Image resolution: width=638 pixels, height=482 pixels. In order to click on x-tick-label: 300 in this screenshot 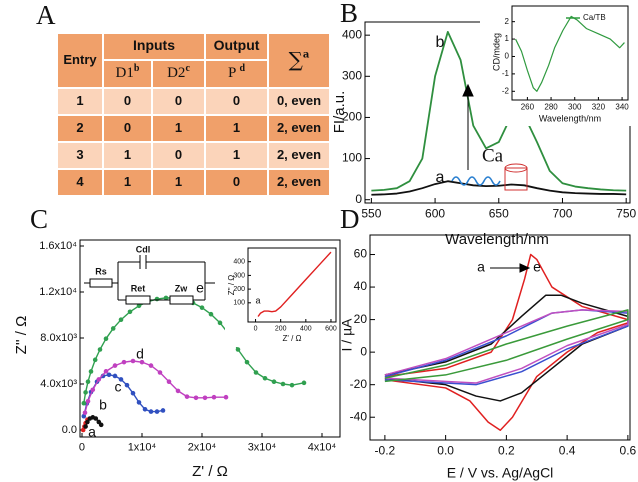, I will do `click(575, 107)`.